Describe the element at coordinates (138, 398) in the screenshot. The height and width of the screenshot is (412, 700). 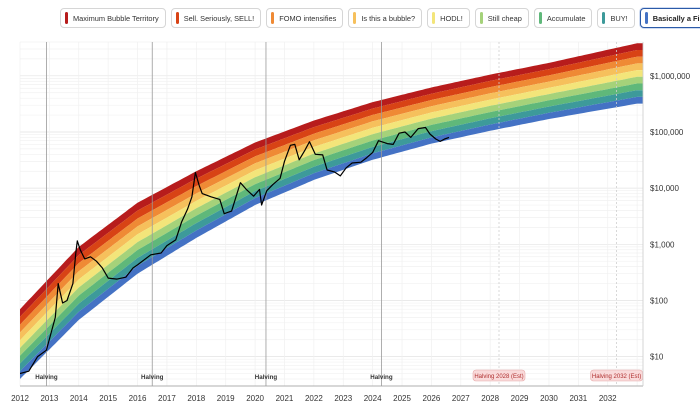
I see `x-tick-label: 2016` at that location.